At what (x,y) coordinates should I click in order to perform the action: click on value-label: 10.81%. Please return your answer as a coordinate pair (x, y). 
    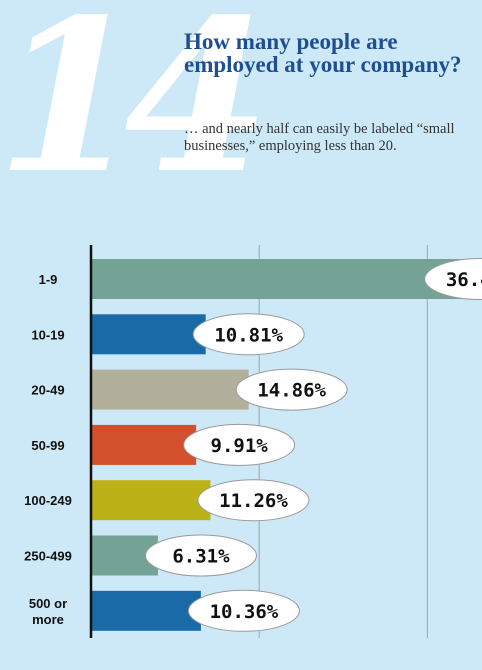
    Looking at the image, I should click on (248, 335).